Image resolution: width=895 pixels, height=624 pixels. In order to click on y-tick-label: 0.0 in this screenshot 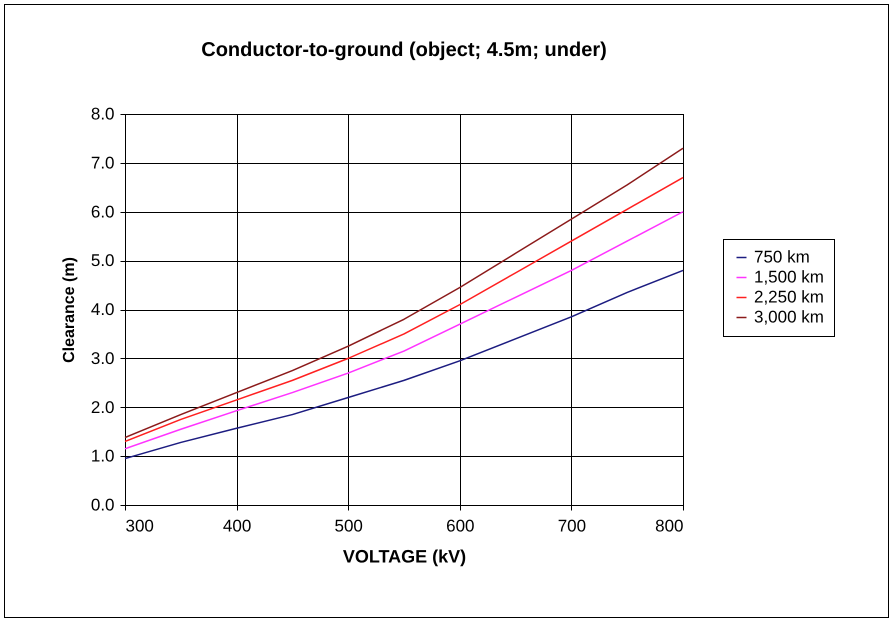, I will do `click(102, 505)`.